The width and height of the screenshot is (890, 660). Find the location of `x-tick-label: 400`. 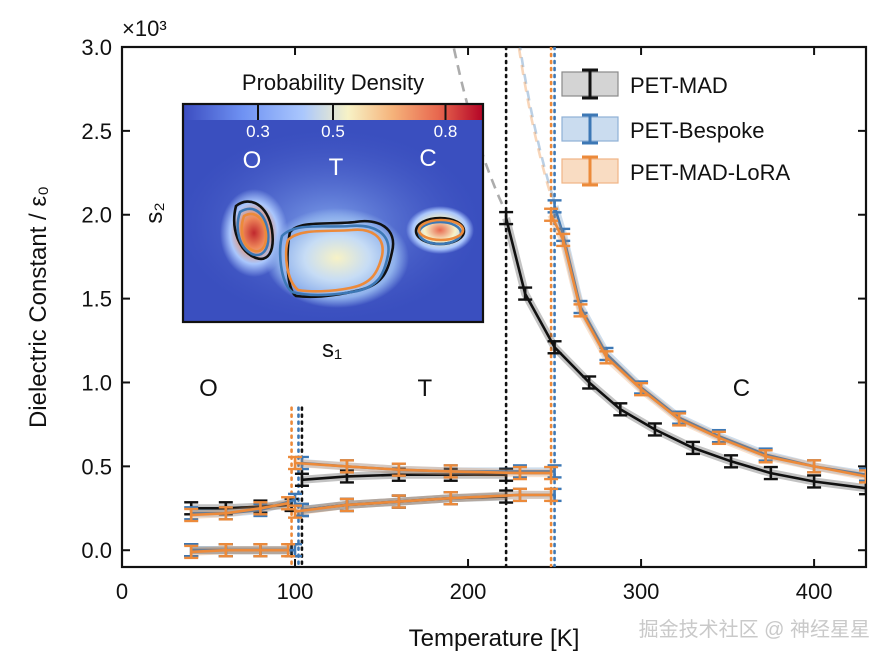

x-tick-label: 400 is located at coordinates (814, 591).